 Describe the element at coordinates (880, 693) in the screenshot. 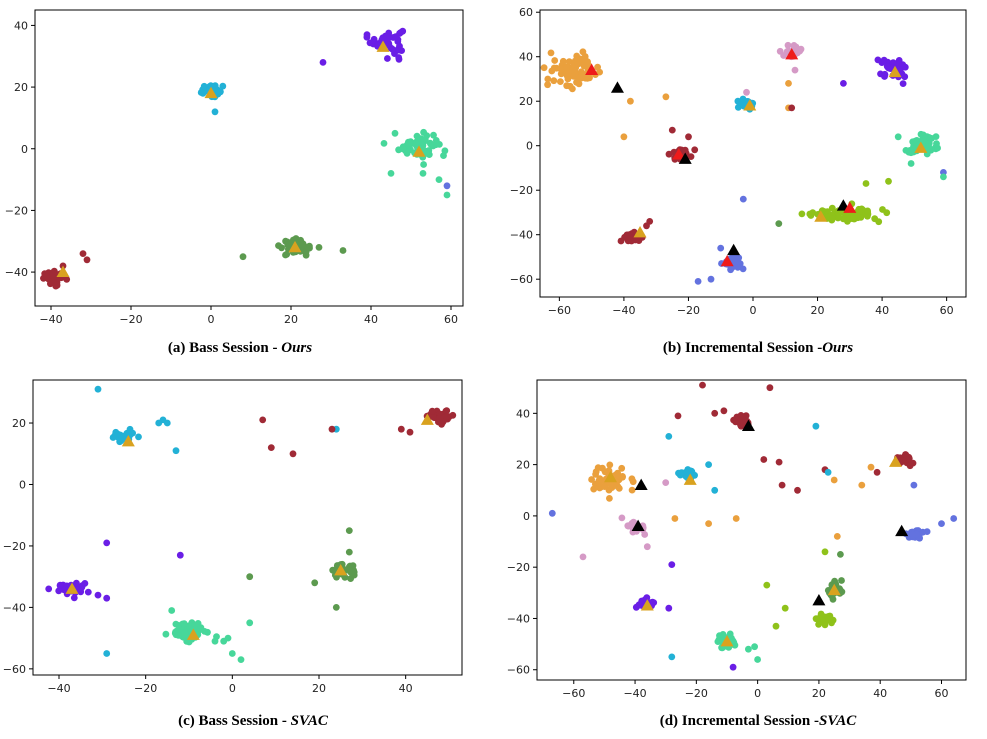

I see `x-tick-label: 40` at that location.